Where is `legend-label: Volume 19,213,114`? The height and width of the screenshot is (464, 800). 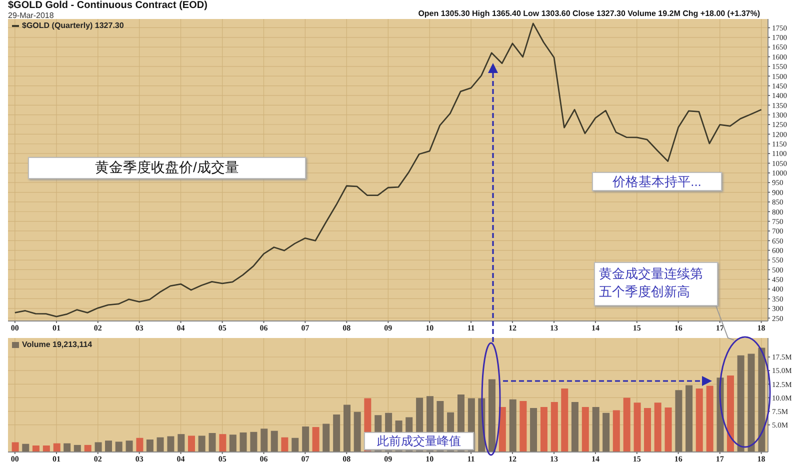
legend-label: Volume 19,213,114 is located at coordinates (57, 344).